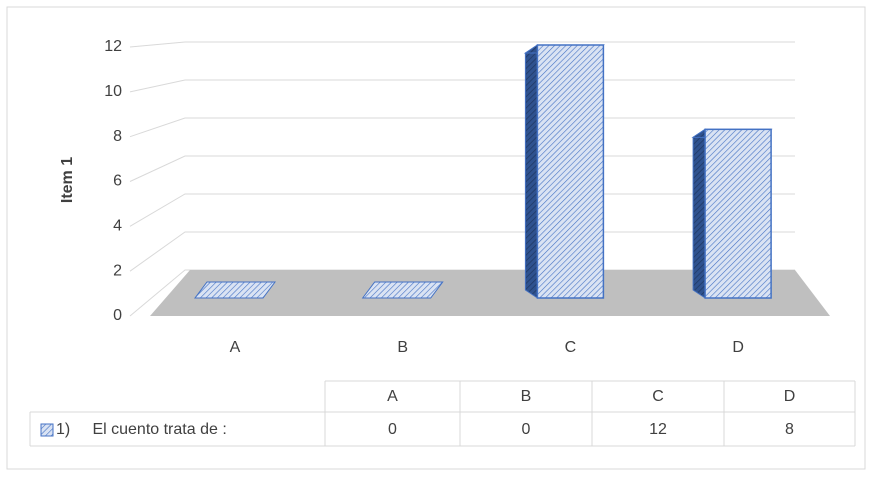 The image size is (872, 479). I want to click on y-tick-label: 4, so click(117, 226).